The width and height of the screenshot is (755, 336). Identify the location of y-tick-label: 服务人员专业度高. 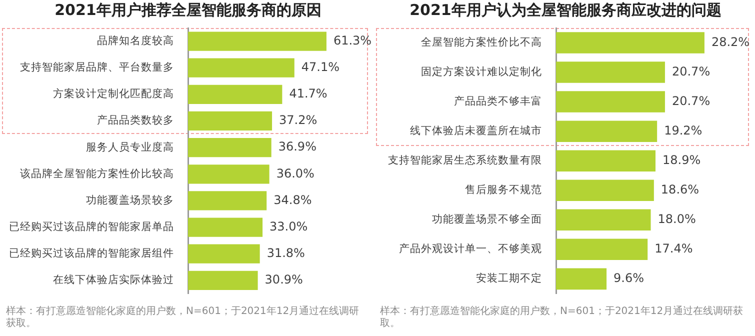
(130, 147).